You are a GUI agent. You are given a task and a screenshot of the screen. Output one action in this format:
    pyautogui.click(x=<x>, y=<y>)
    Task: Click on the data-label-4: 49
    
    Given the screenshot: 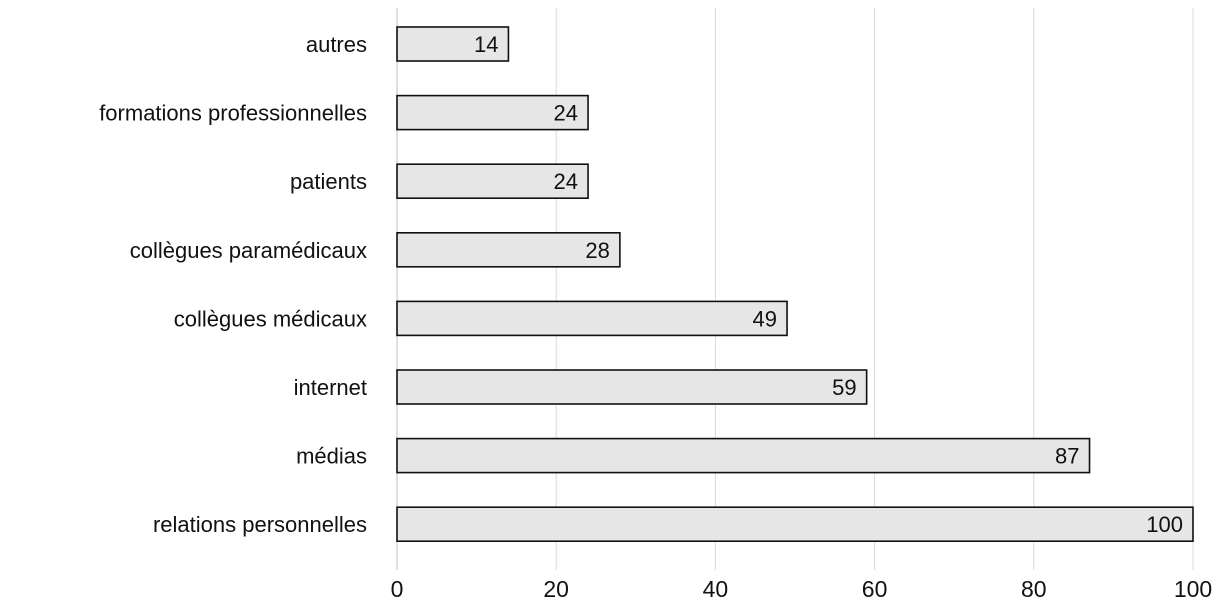 What is the action you would take?
    pyautogui.click(x=765, y=318)
    